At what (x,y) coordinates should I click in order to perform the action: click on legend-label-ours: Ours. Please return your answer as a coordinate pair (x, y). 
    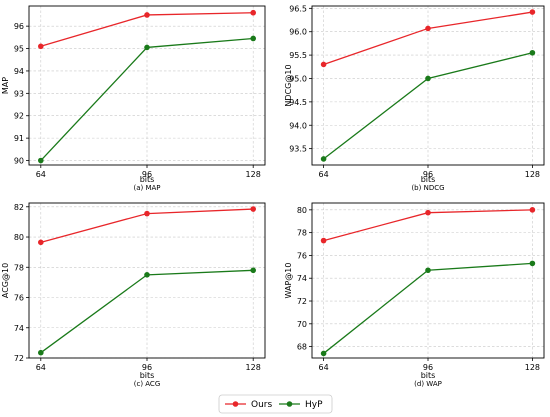
    Looking at the image, I should click on (261, 405).